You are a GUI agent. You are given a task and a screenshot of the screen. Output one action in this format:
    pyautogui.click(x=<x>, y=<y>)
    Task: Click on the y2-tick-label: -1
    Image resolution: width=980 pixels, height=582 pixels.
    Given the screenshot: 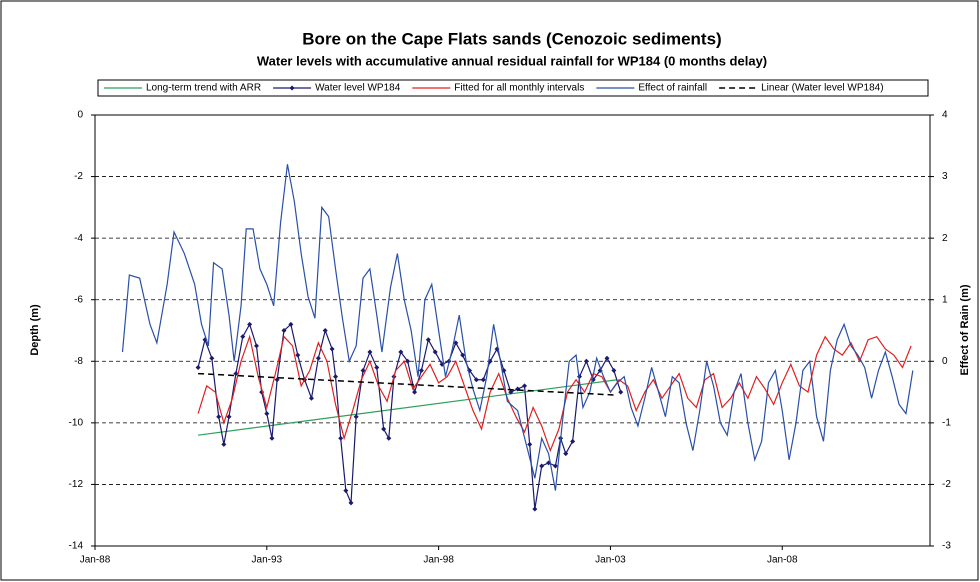 What is the action you would take?
    pyautogui.click(x=946, y=422)
    